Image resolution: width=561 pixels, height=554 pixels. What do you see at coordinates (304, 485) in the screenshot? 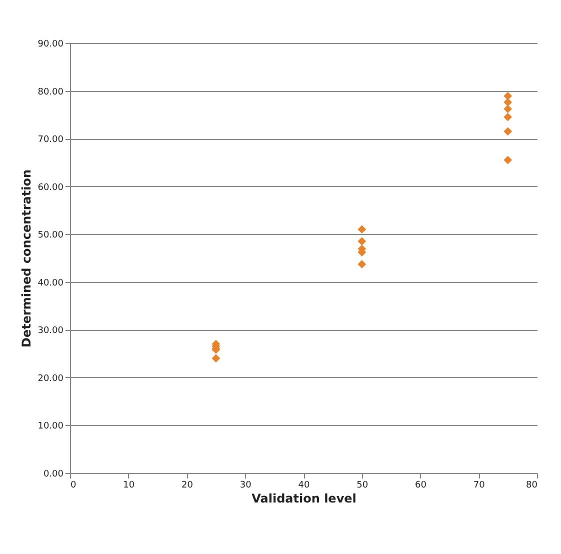
I see `x-tick-label: 40` at bounding box center [304, 485].